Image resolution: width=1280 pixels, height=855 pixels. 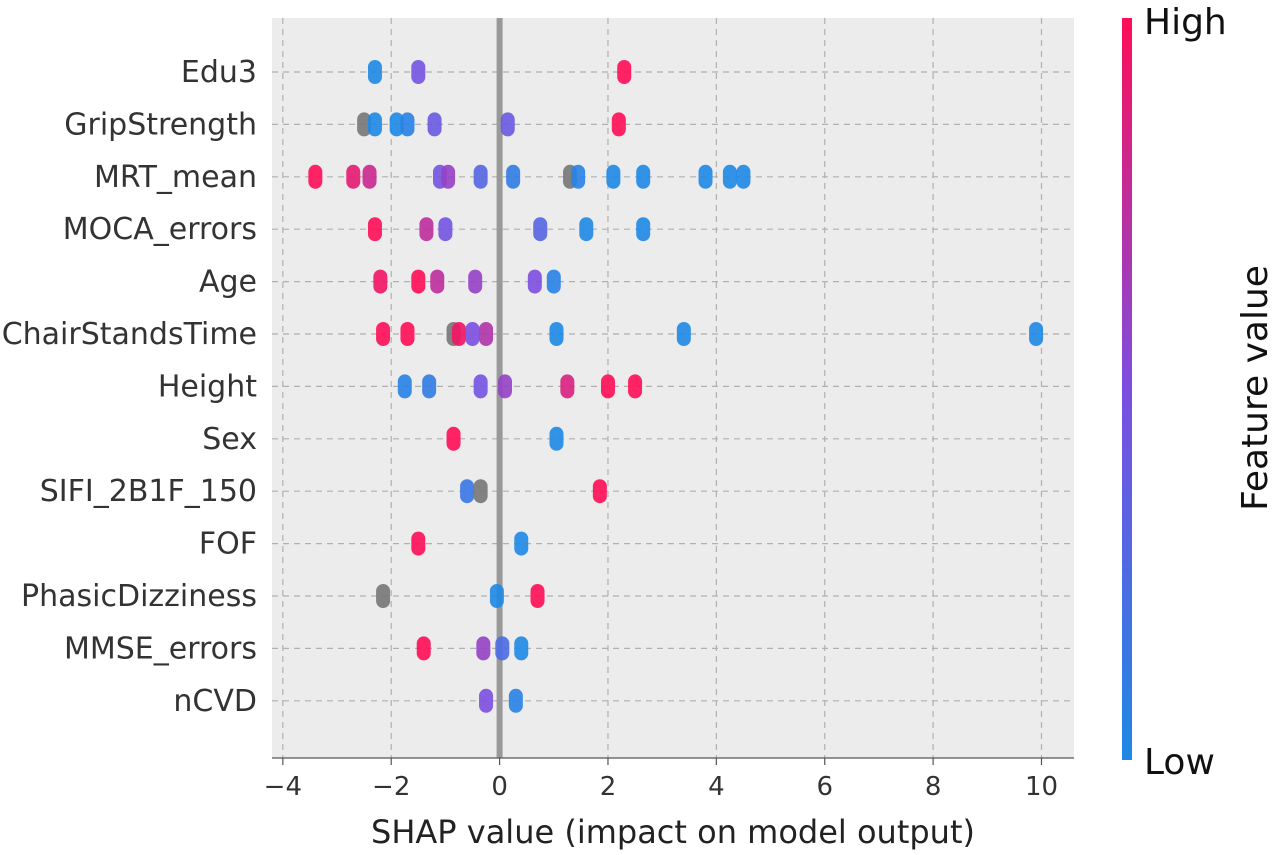 I want to click on x-tick-label: 4, so click(x=716, y=787).